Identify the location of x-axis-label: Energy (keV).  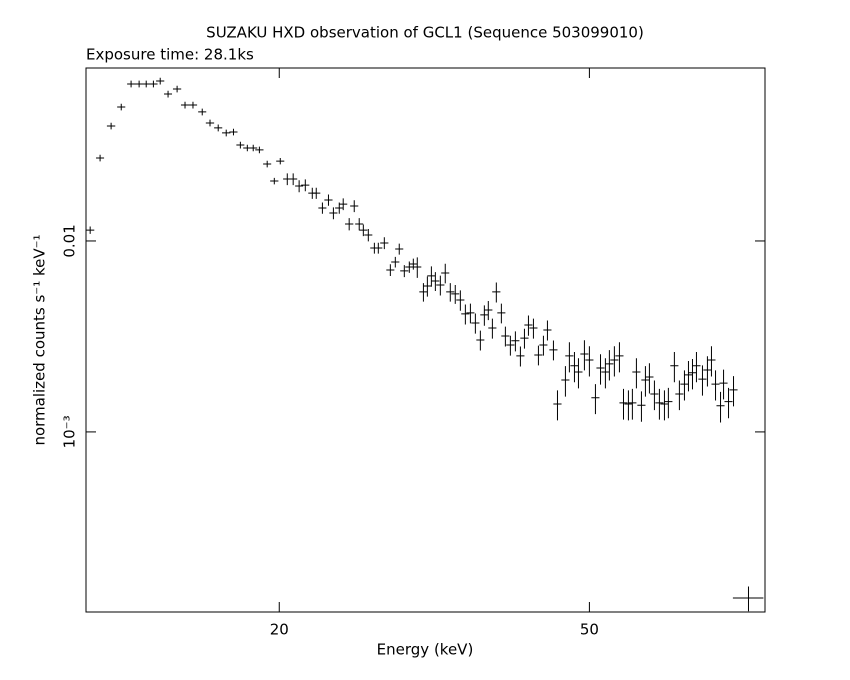
(425, 650).